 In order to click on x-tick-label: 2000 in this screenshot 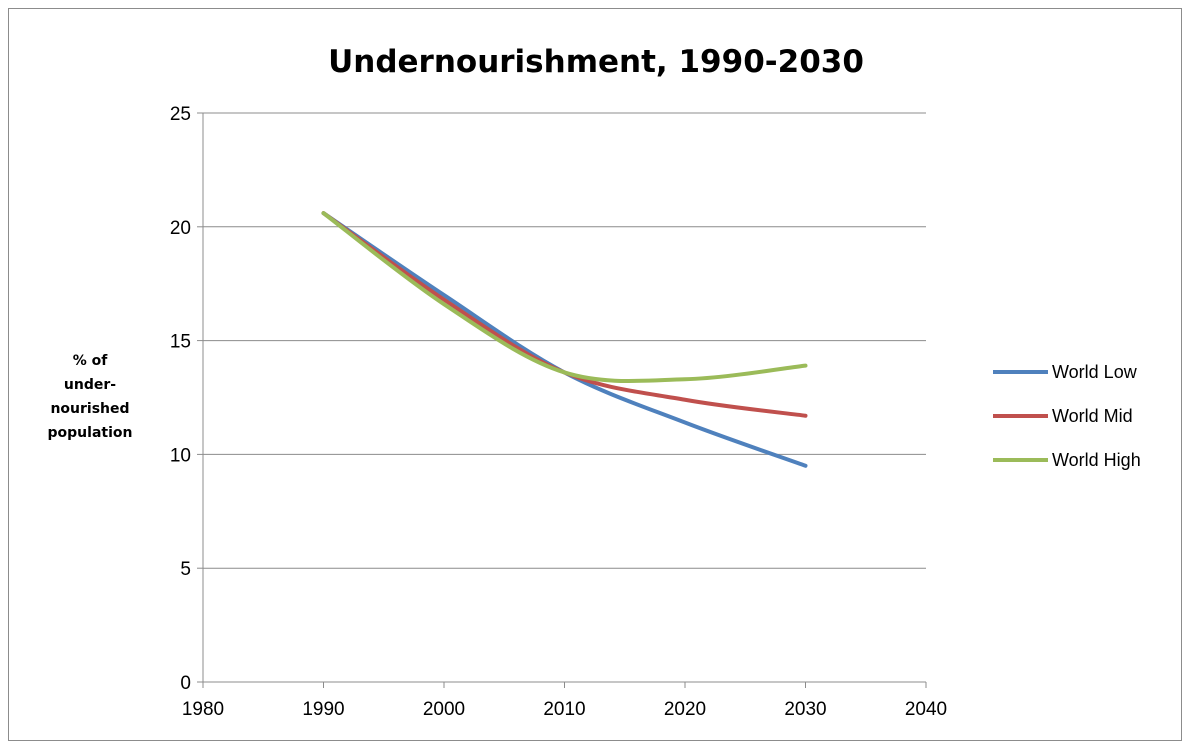, I will do `click(444, 709)`.